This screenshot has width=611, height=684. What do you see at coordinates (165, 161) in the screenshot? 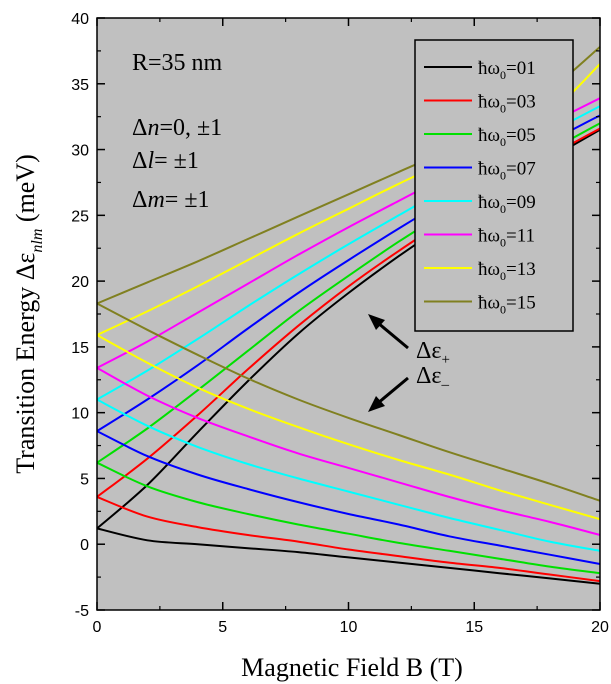
I see `delta-l-annotation: Δl= ±1` at bounding box center [165, 161].